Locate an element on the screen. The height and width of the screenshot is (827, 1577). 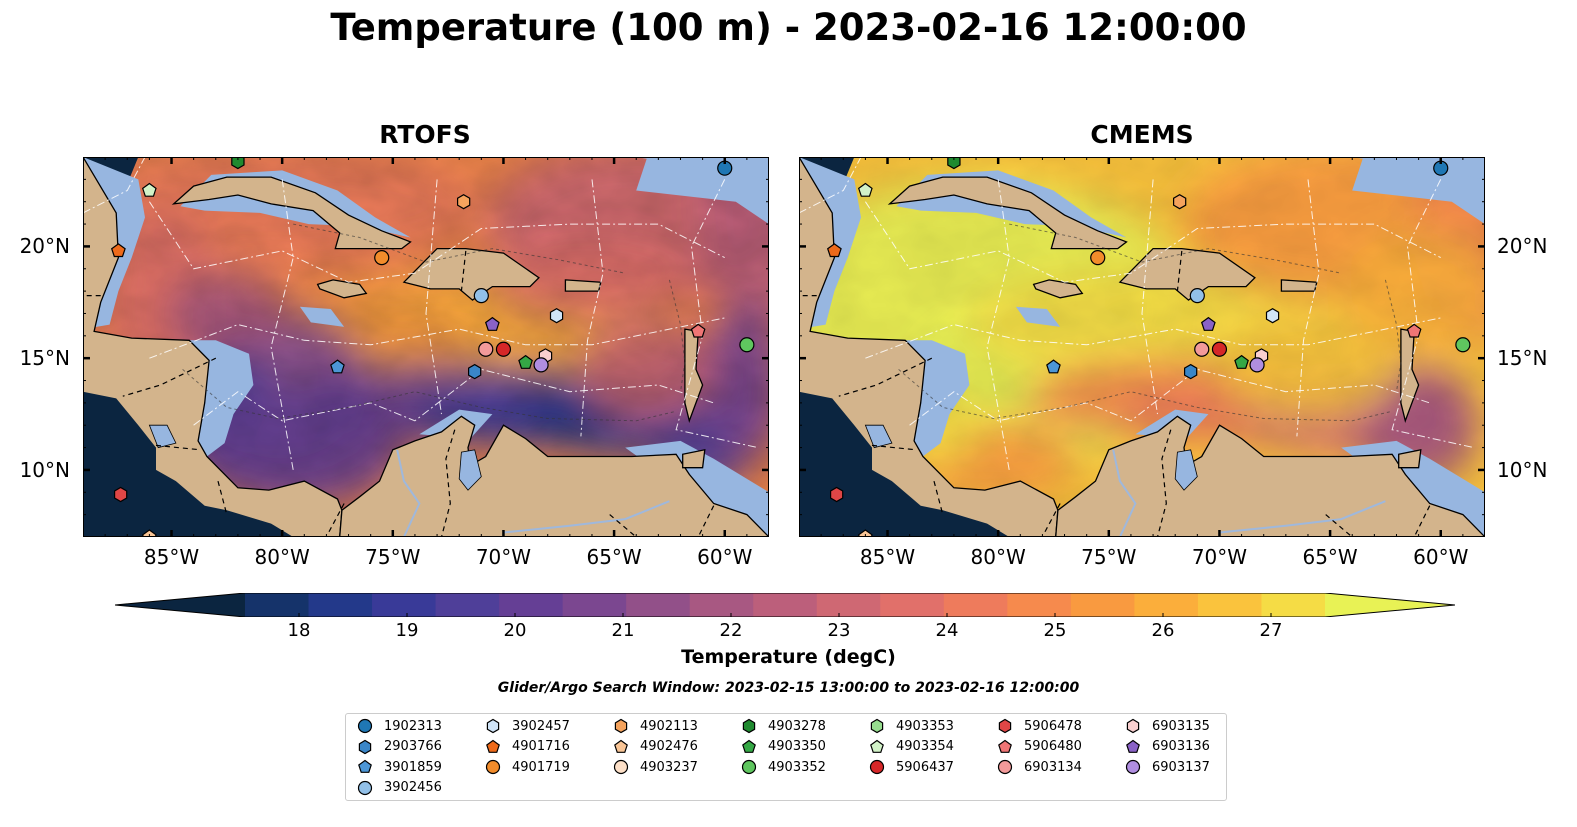
legend-item-6903137: 6903137 is located at coordinates (1167, 767).